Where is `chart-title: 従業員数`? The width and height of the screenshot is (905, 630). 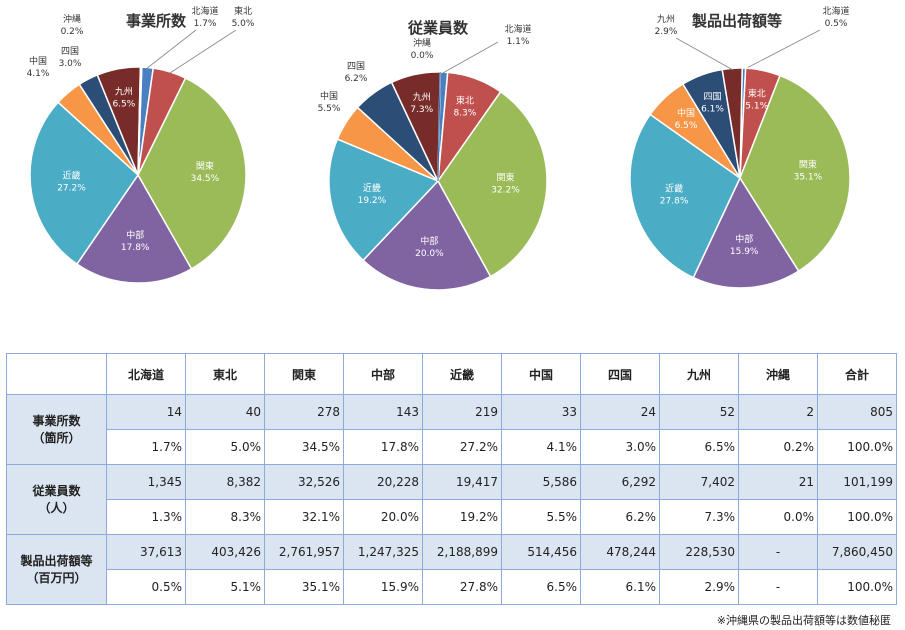
chart-title: 従業員数 is located at coordinates (438, 28).